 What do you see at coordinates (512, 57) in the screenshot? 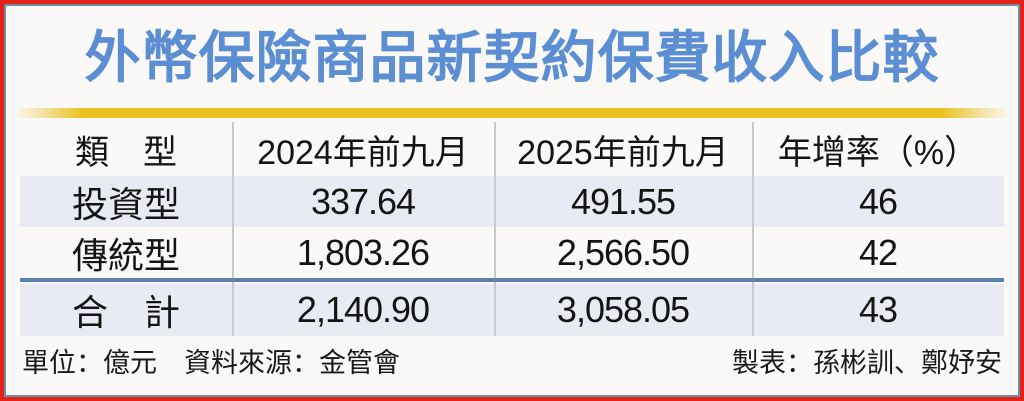
I see `page-title: 外幣保險商品新契約保費收入比較` at bounding box center [512, 57].